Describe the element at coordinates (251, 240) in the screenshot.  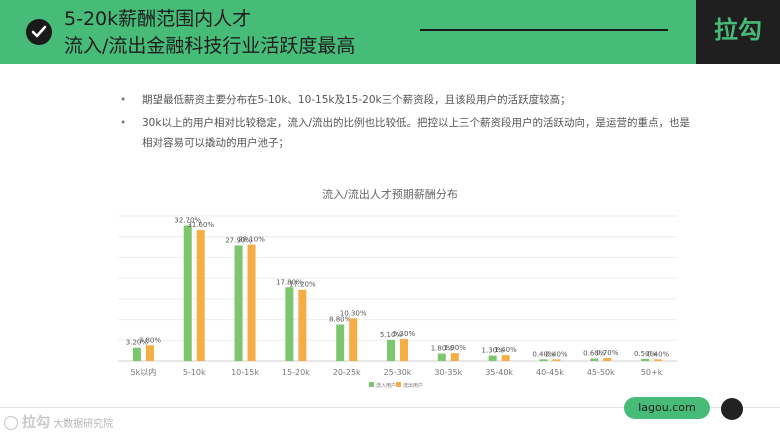
I see `data-label: 28.10%` at that location.